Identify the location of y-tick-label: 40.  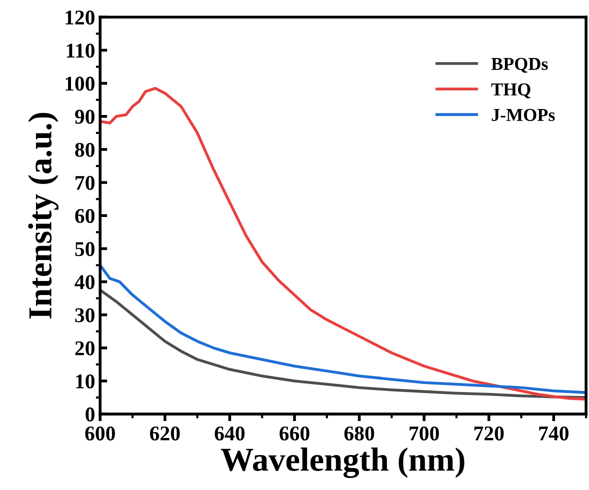
(84, 282).